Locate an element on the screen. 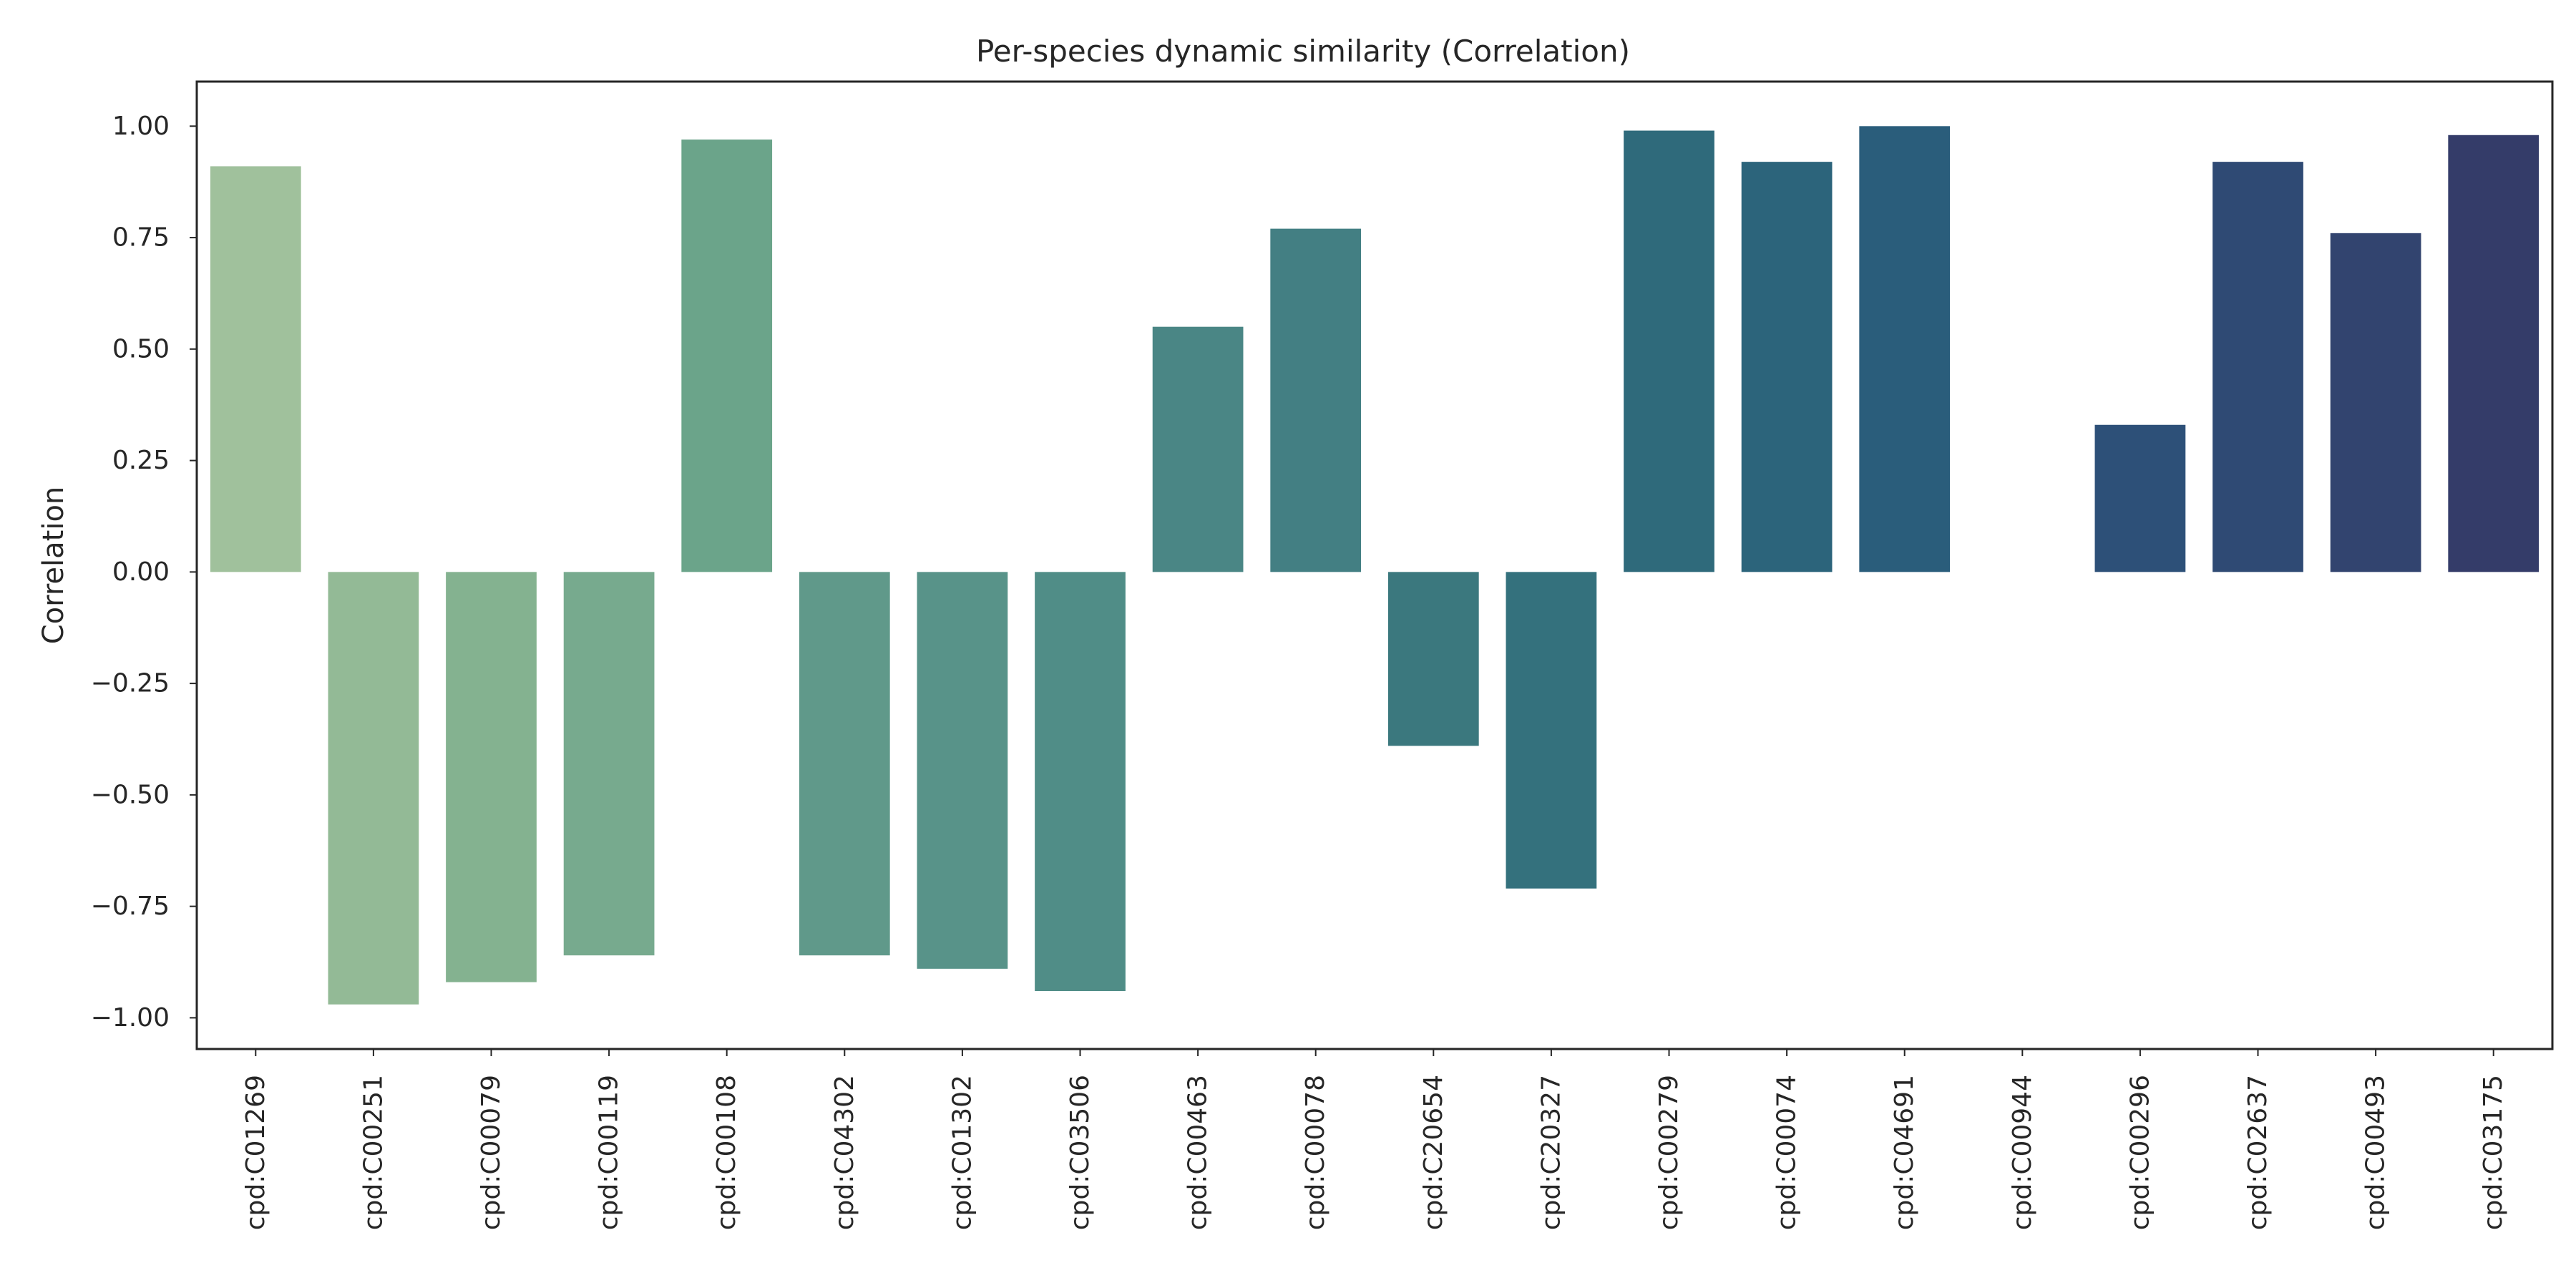 This screenshot has width=2576, height=1288. x-tick-label: cpd:C01302 is located at coordinates (962, 1152).